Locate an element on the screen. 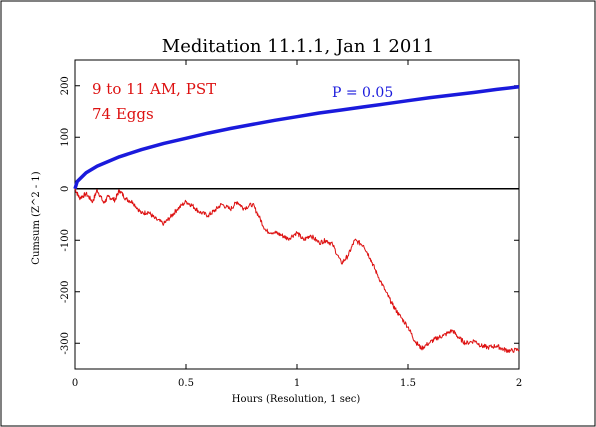  x-tick-label: 0 is located at coordinates (75, 383).